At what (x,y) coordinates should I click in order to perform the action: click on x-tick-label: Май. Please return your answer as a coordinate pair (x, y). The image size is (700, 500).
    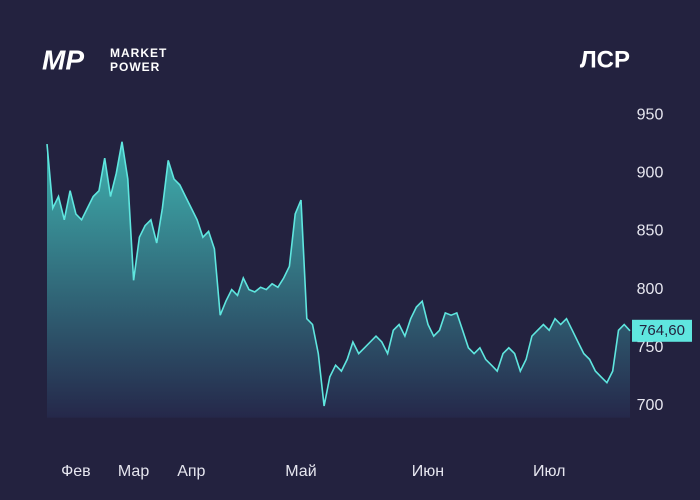
    Looking at the image, I should click on (300, 471).